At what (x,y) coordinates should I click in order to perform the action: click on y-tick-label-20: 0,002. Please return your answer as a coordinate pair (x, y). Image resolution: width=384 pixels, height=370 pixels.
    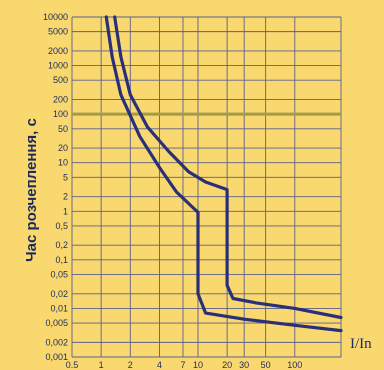
    Looking at the image, I should click on (56, 342).